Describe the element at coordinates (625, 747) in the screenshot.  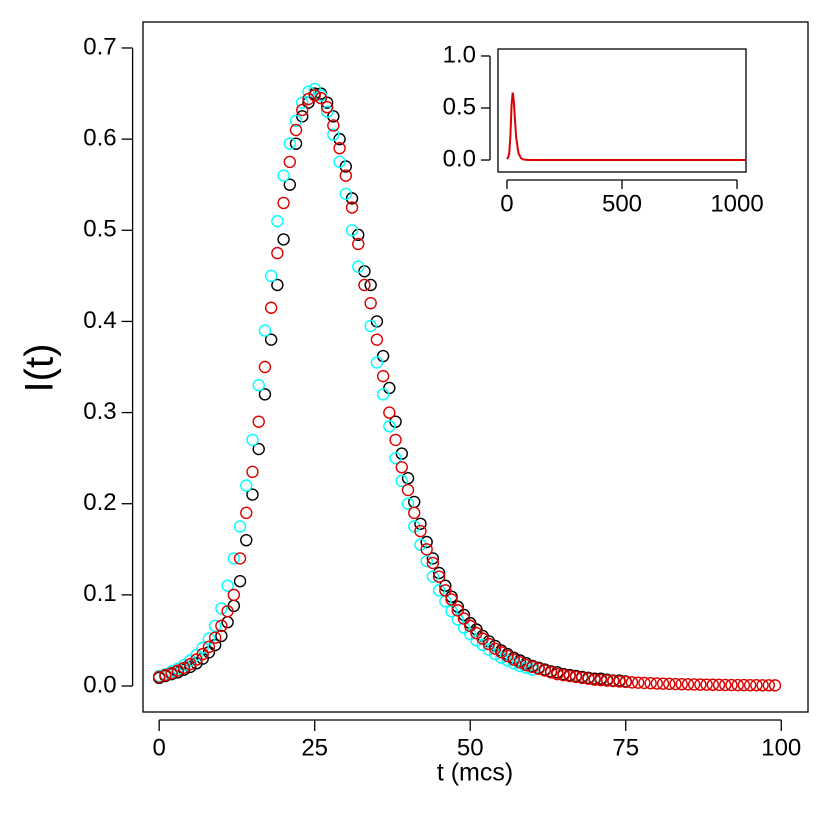
I see `x-tick-label: 75` at that location.